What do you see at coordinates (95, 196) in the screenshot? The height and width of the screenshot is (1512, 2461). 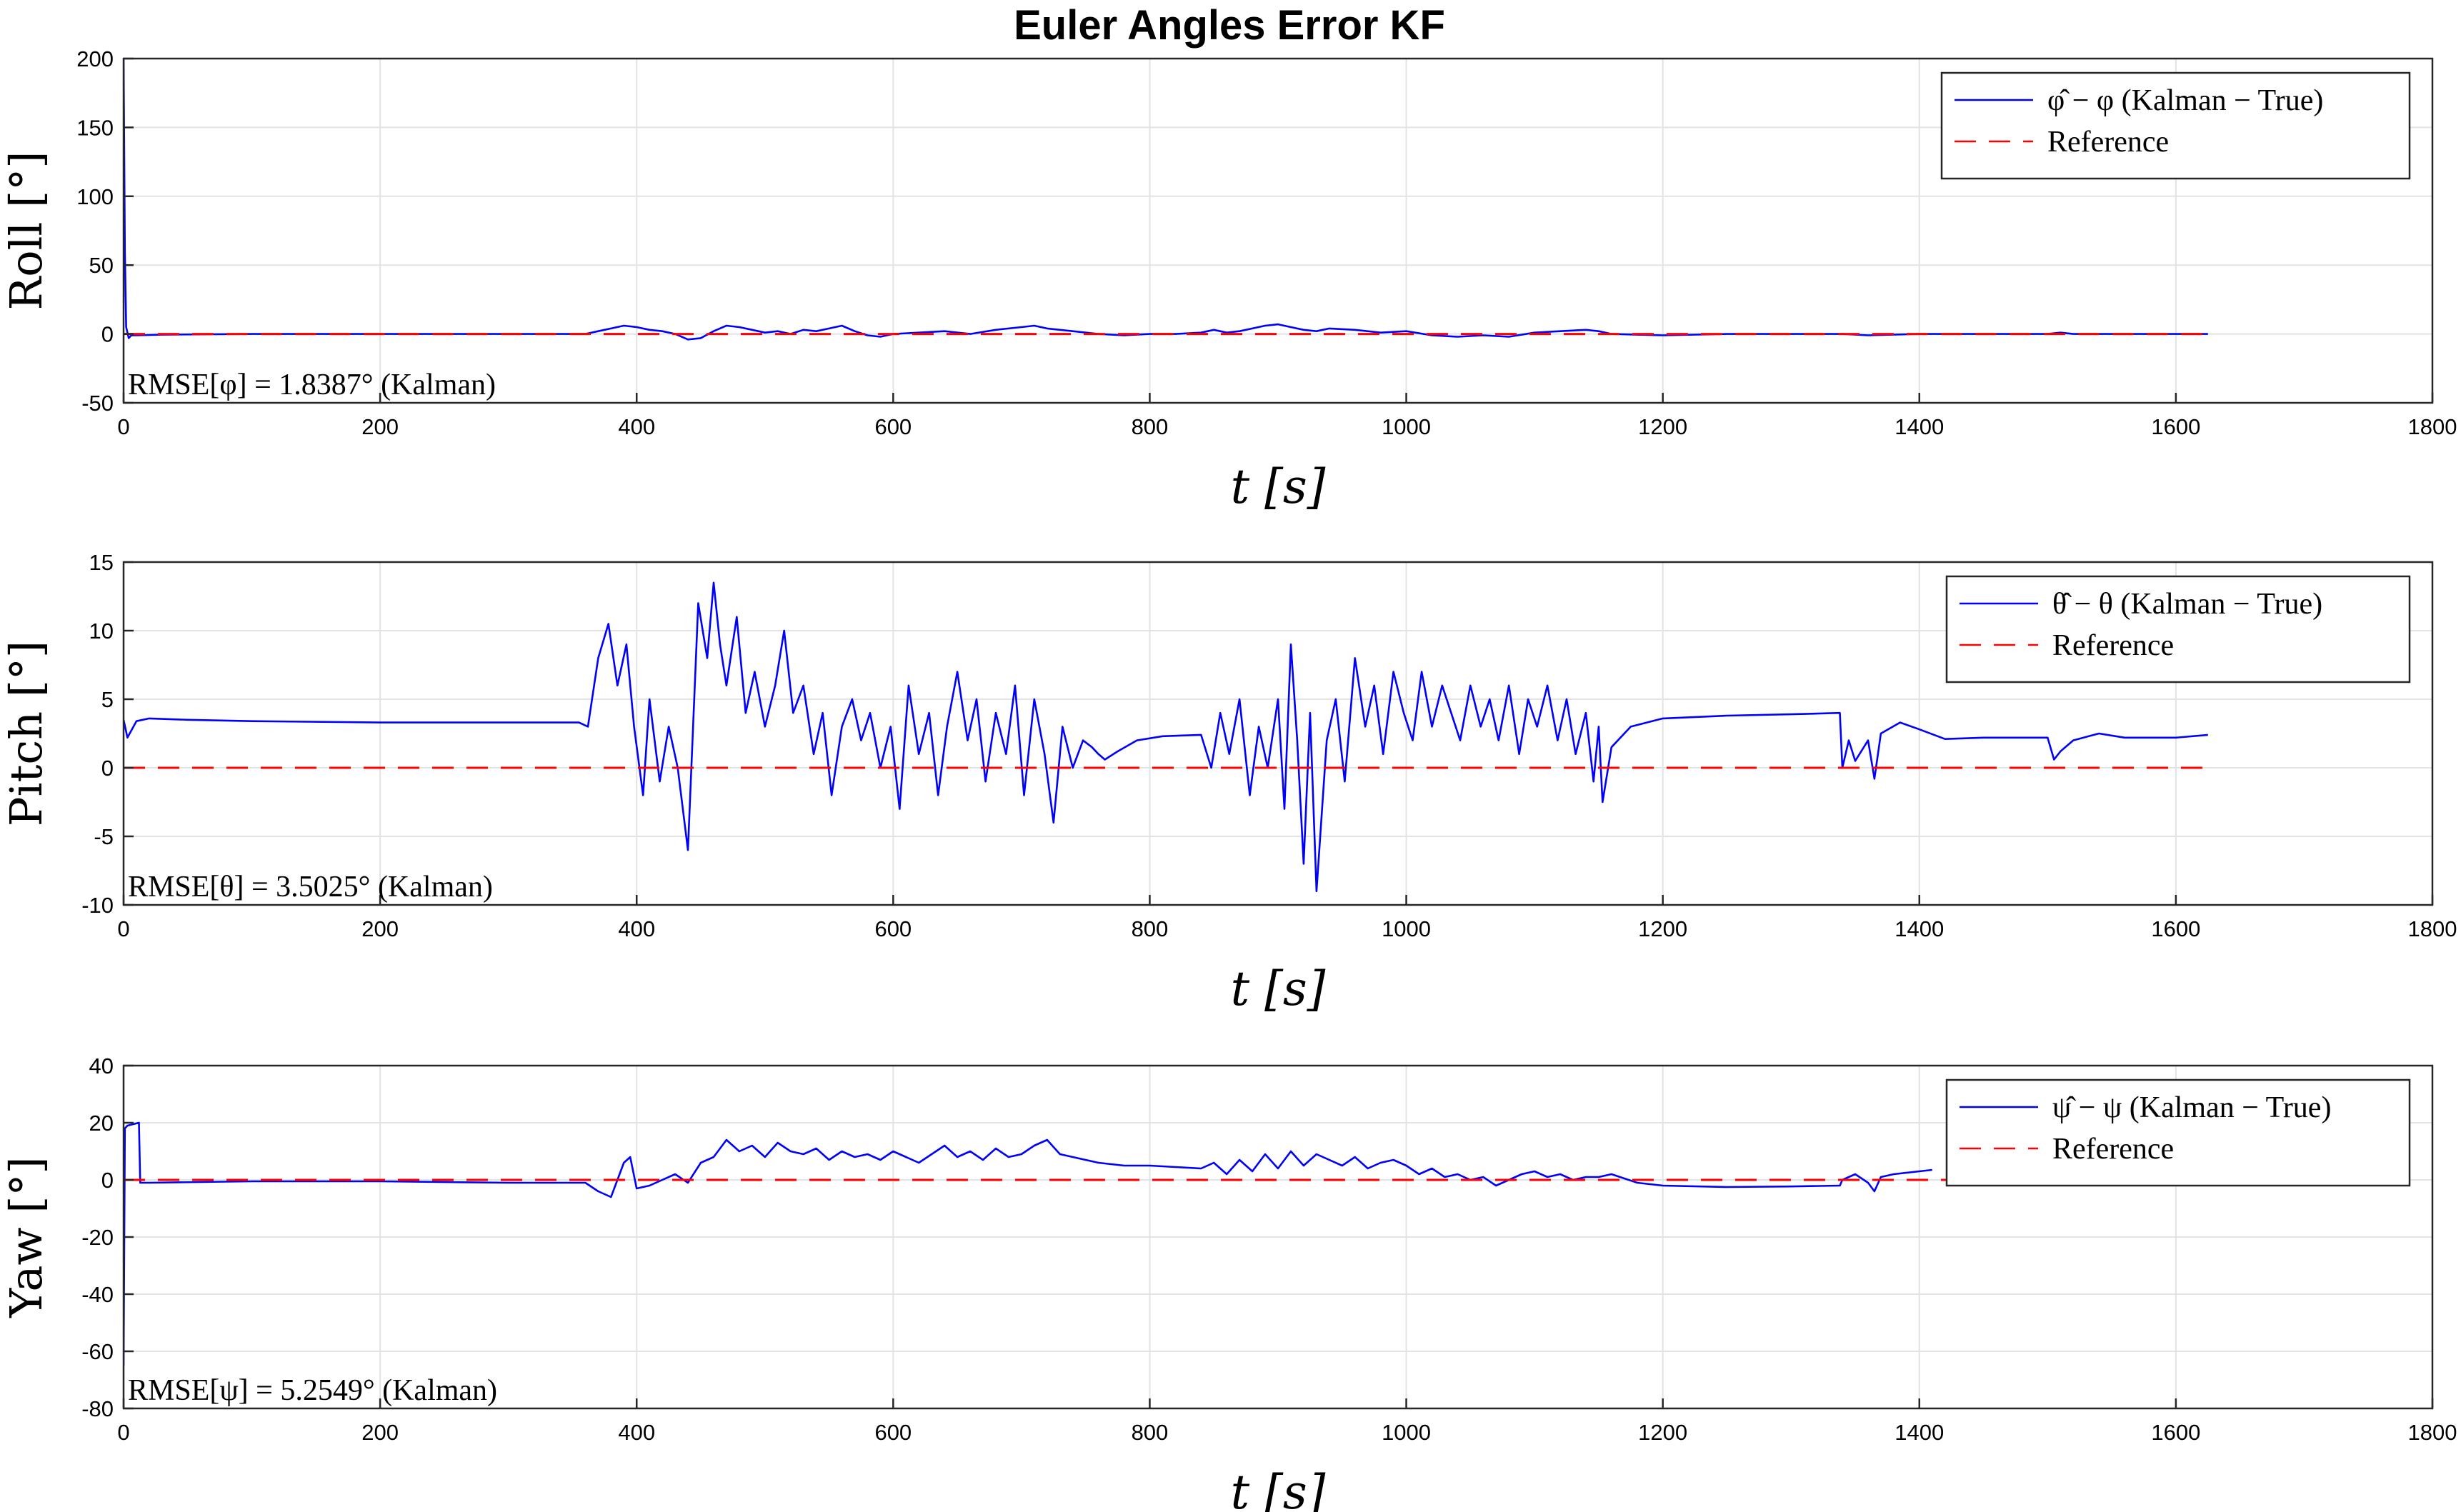 I see `y-tick-label: 100` at bounding box center [95, 196].